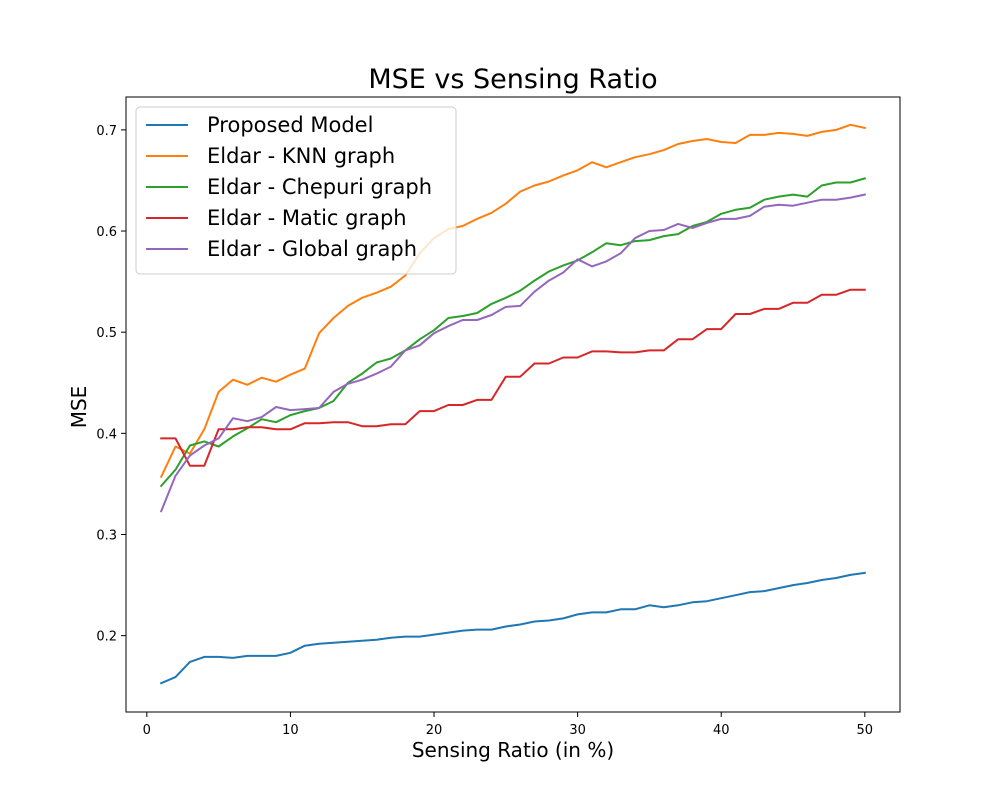 The width and height of the screenshot is (1000, 800). I want to click on x-tick-label: 0, so click(147, 730).